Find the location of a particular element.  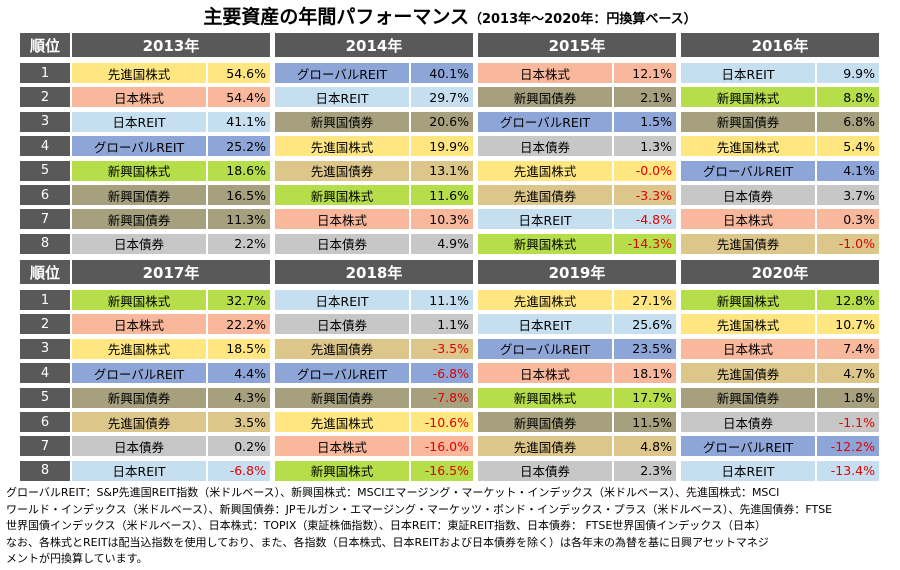

year-header: 2018年 is located at coordinates (374, 272).